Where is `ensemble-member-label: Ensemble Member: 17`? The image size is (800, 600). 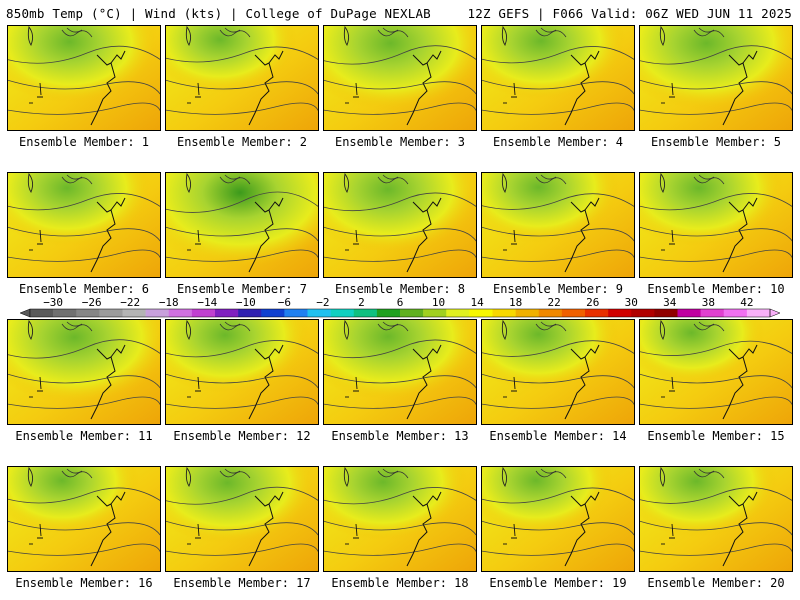
ensemble-member-label: Ensemble Member: 17 is located at coordinates (242, 583).